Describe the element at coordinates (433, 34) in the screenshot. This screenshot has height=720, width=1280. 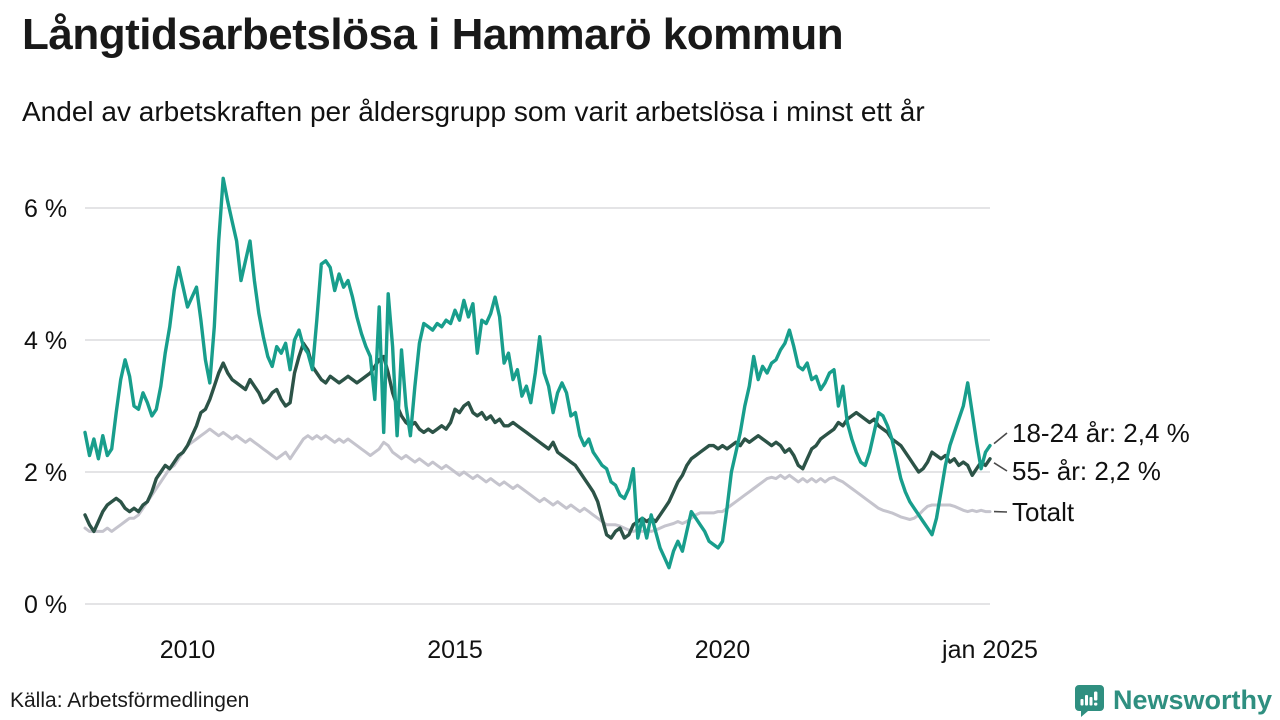
I see `page-title: Långtidsarbetslösa i Hammarö kommun` at that location.